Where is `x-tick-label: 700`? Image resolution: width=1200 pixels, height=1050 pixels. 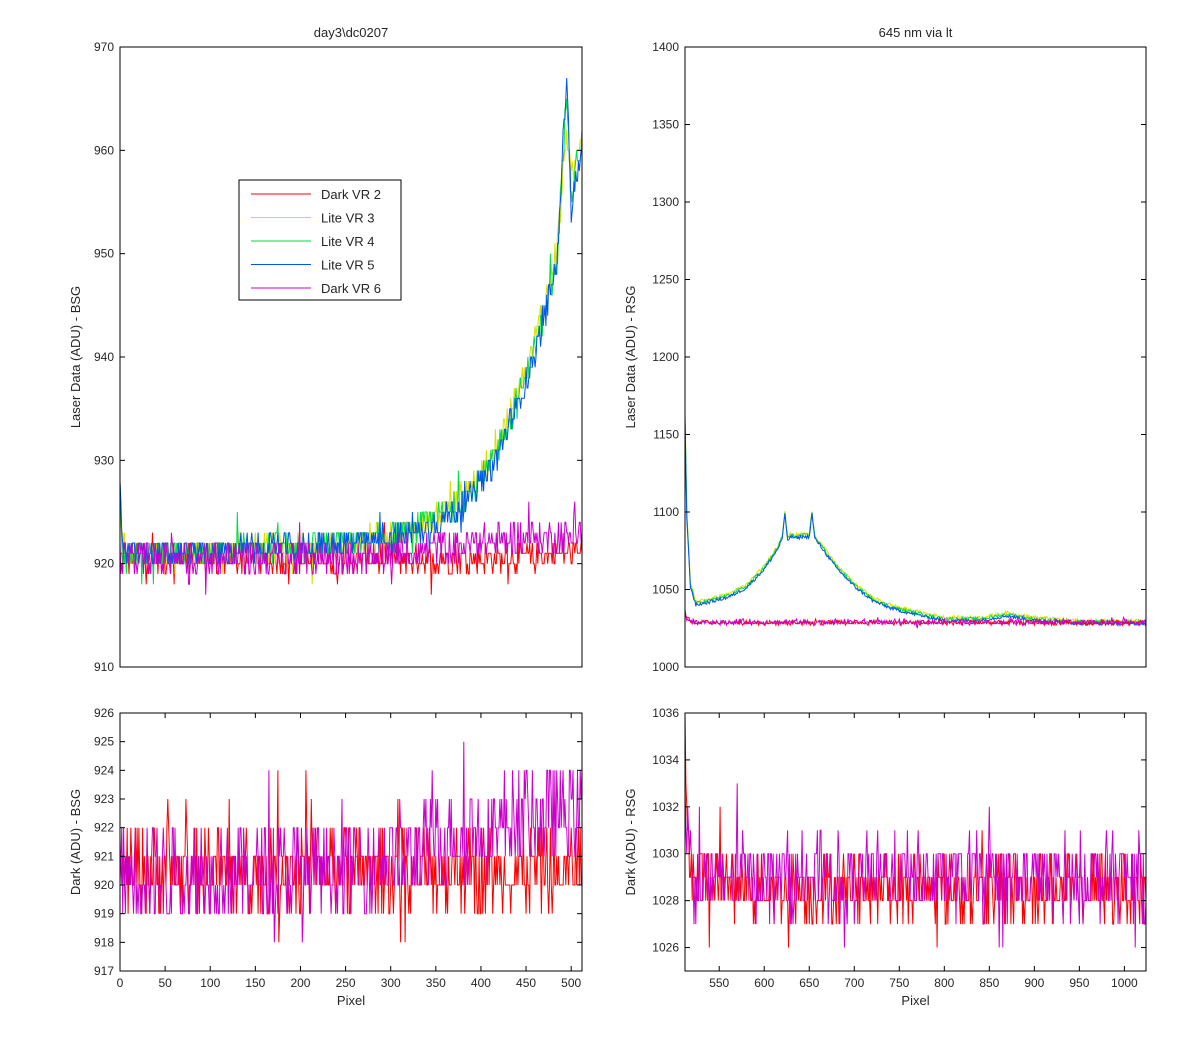 x-tick-label: 700 is located at coordinates (854, 983).